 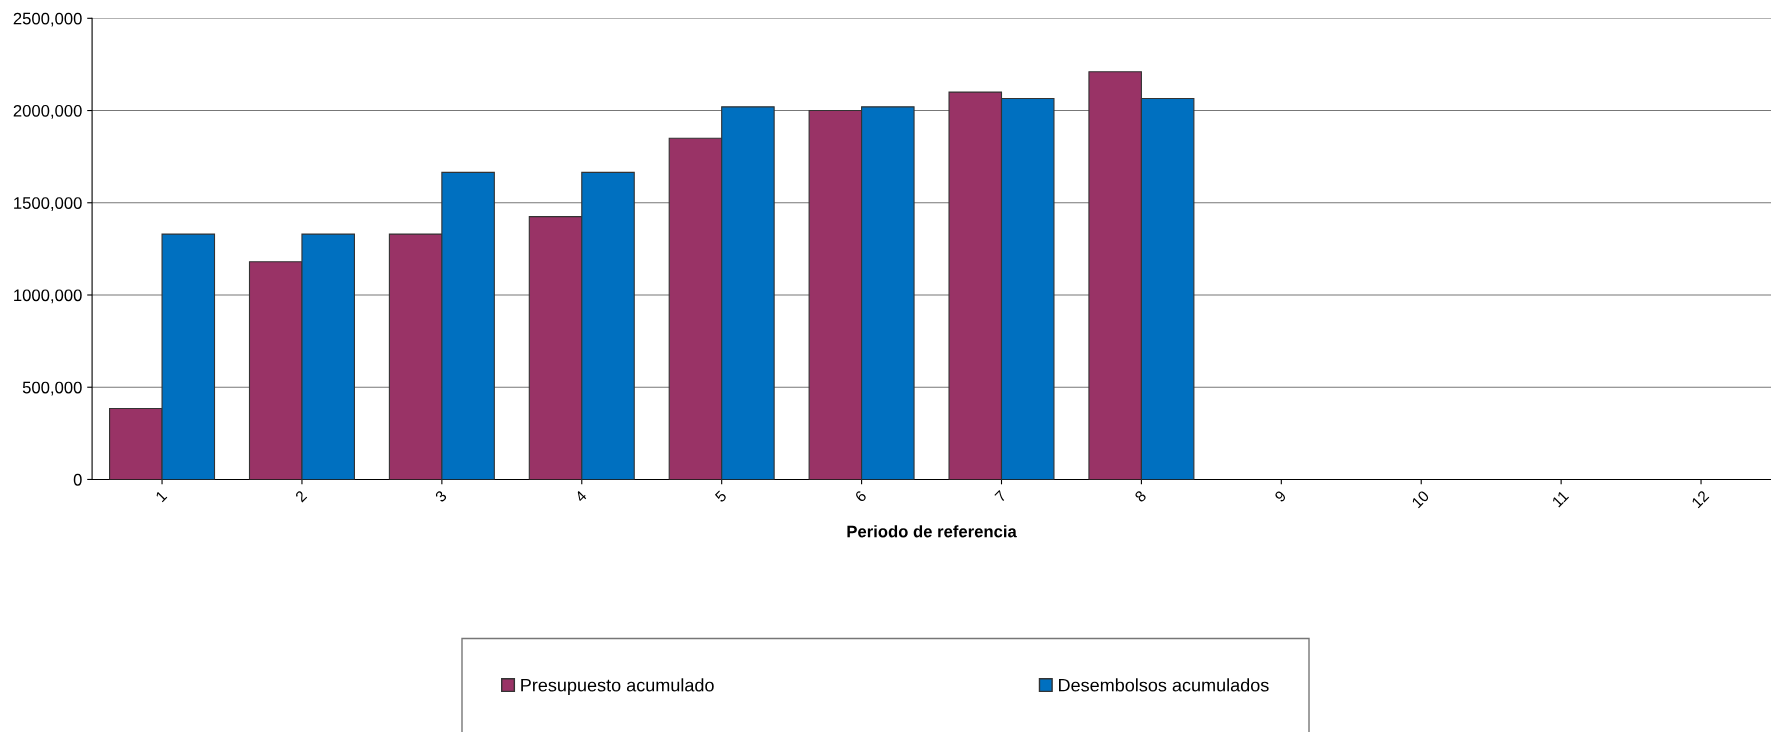 I want to click on x-tick-label: 10, so click(x=1420, y=499).